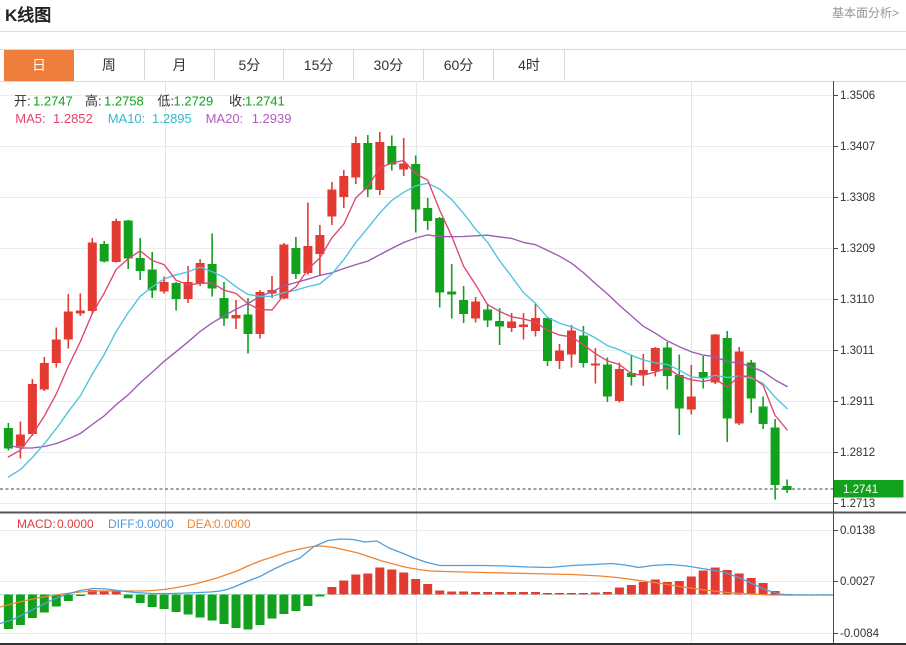 This screenshot has height=645, width=906. I want to click on svg-text: 1.3209, so click(857, 249).